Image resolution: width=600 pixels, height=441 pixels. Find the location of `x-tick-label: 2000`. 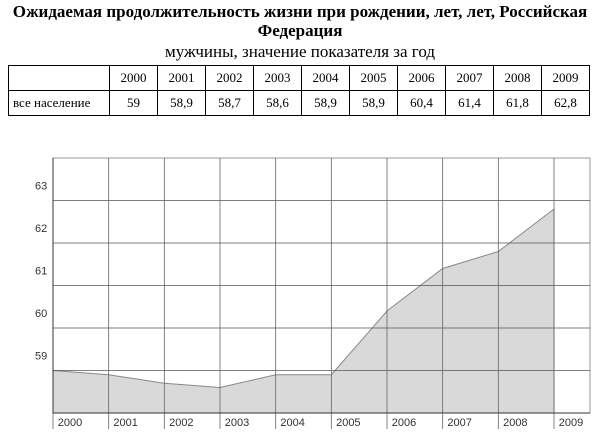

x-tick-label: 2000 is located at coordinates (70, 423).